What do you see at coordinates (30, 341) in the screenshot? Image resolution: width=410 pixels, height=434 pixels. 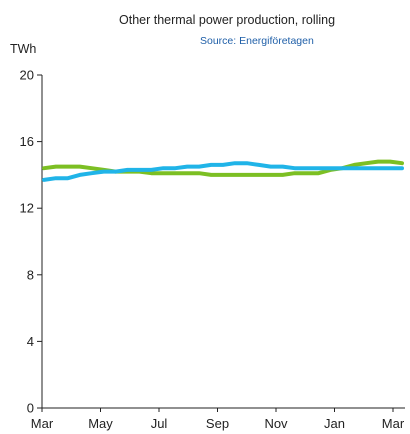 I see `y-tick-label: 4` at bounding box center [30, 341].